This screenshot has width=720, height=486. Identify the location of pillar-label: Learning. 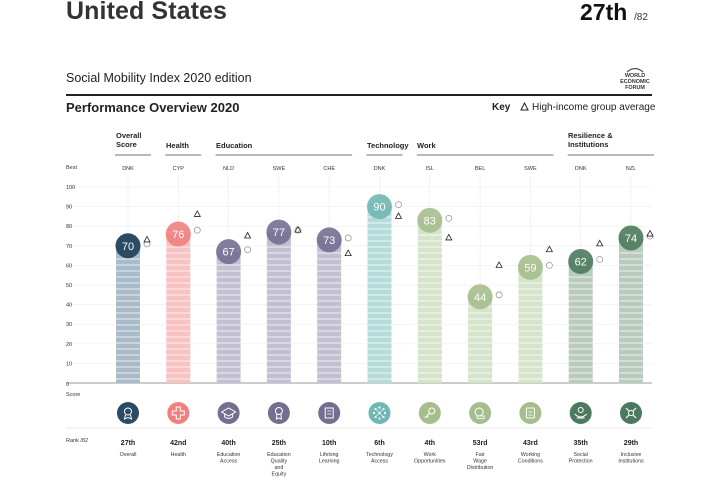
(329, 462).